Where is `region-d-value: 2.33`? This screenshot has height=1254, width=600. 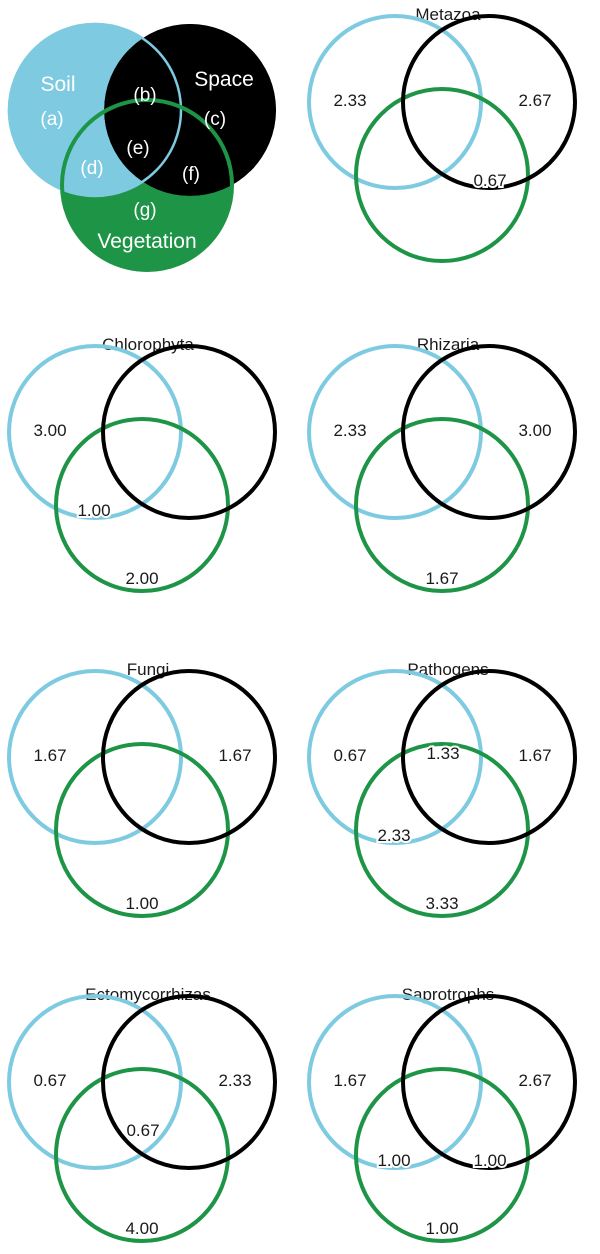 region-d-value: 2.33 is located at coordinates (393, 835).